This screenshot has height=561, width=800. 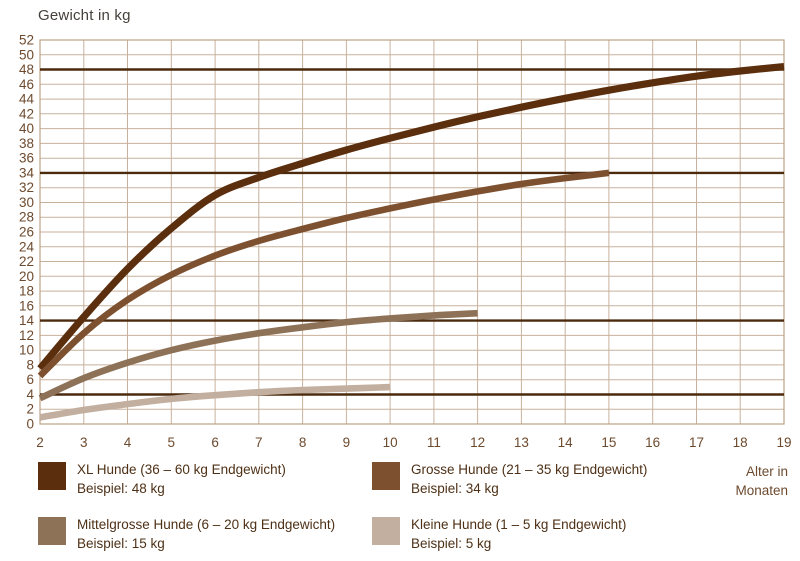 I want to click on svg-text: 50, so click(x=26, y=54).